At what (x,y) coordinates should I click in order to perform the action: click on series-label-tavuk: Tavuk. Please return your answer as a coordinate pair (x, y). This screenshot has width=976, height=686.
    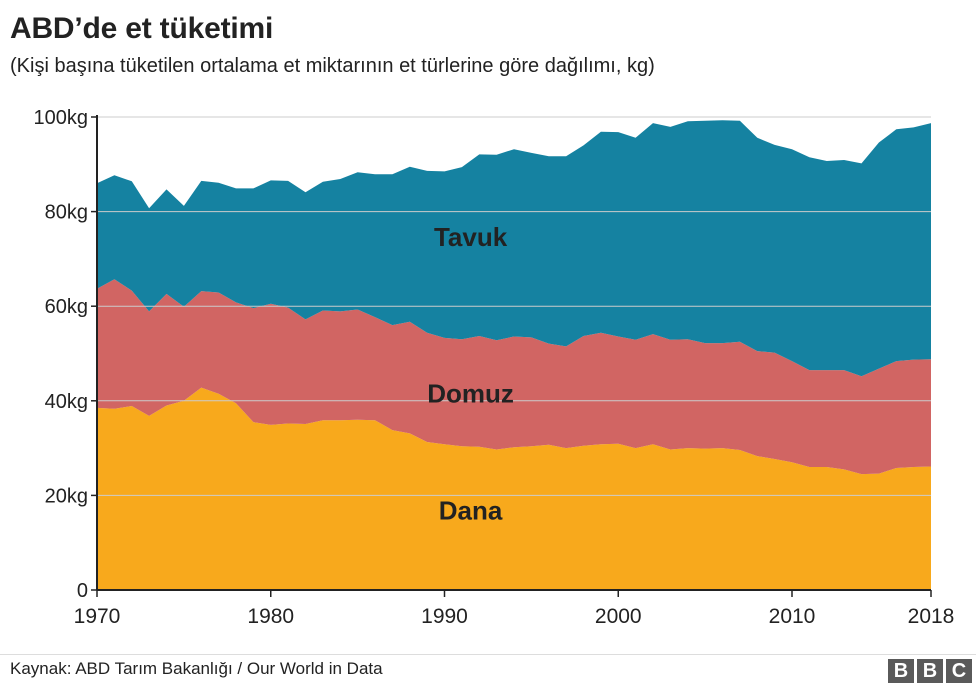
    Looking at the image, I should click on (471, 237).